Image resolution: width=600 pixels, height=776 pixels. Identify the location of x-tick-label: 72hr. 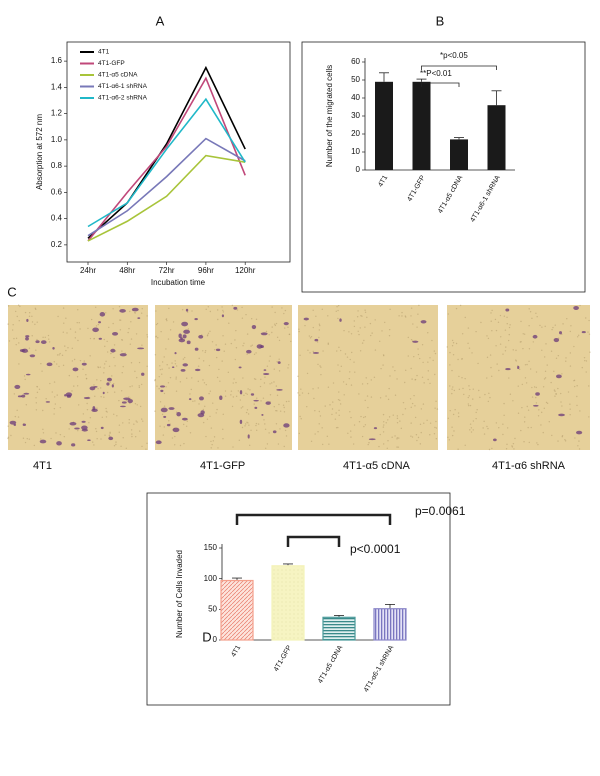
(167, 270).